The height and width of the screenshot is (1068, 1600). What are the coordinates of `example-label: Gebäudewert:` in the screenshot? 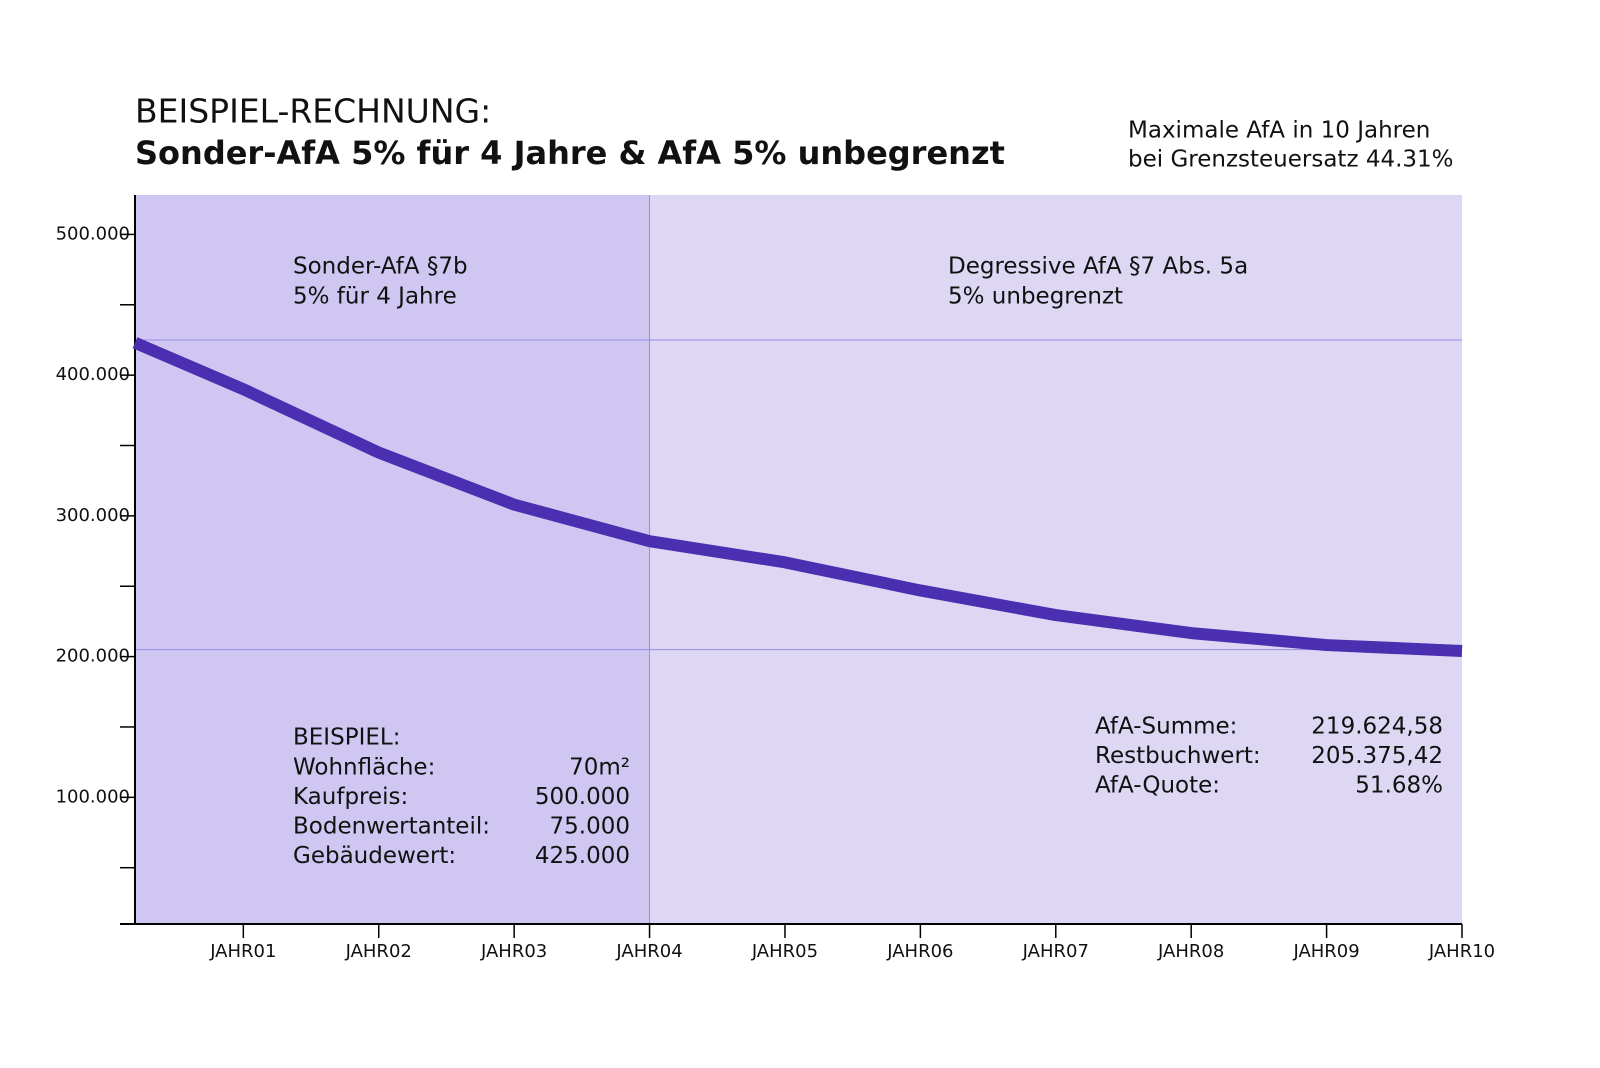 It's located at (374, 856).